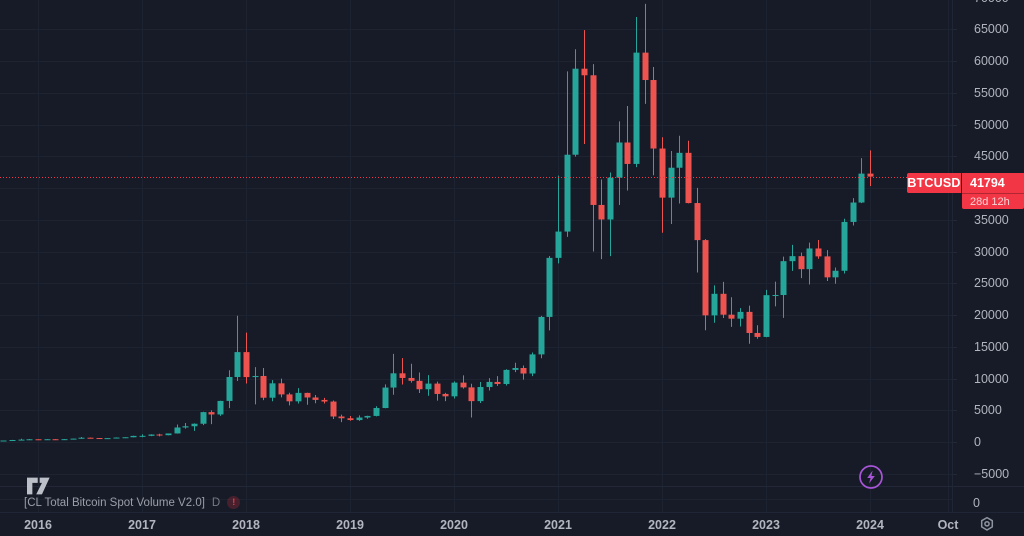  What do you see at coordinates (987, 524) in the screenshot?
I see `timezone-settings-gear-icon` at bounding box center [987, 524].